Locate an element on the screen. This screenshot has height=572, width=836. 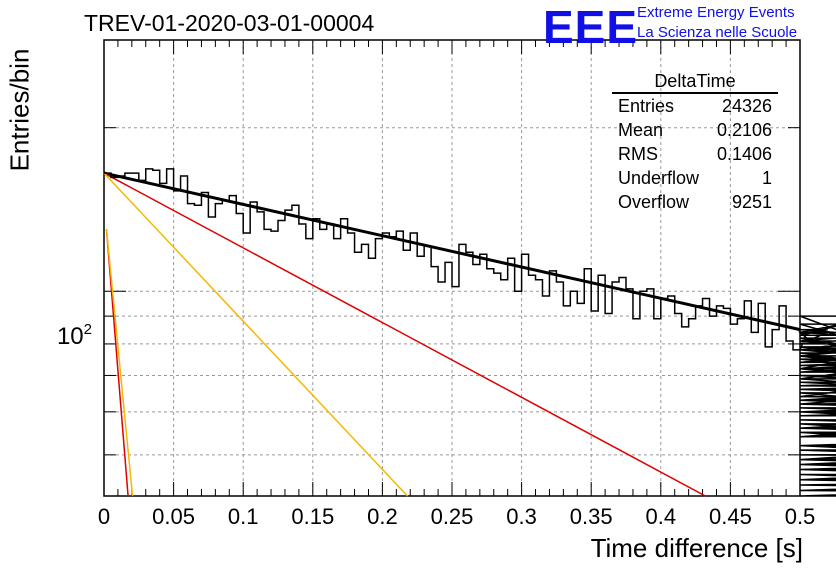
stats-label: RMS is located at coordinates (638, 154).